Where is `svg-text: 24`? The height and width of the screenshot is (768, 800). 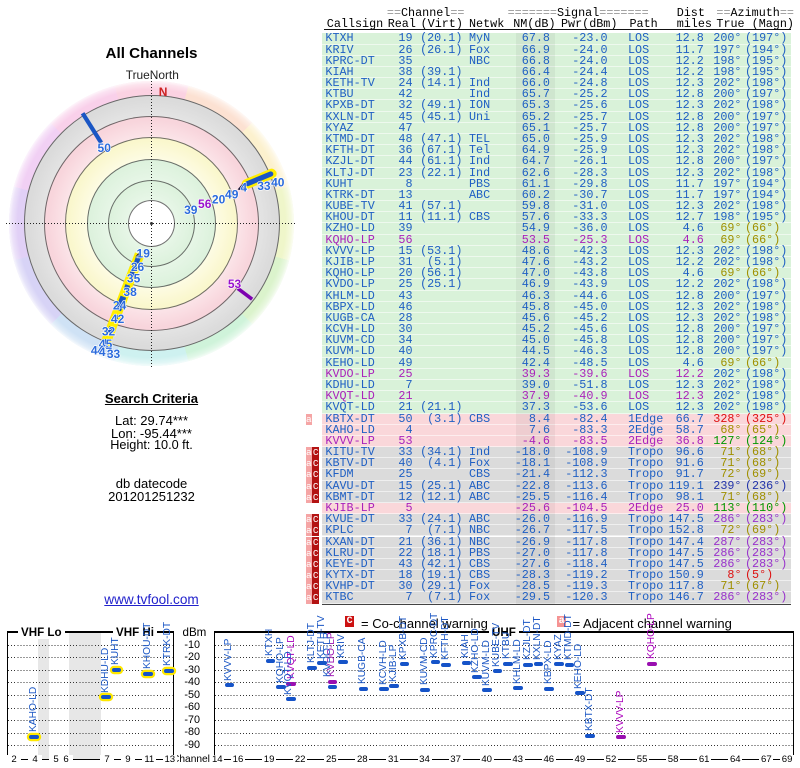 svg-text: 24 is located at coordinates (120, 306).